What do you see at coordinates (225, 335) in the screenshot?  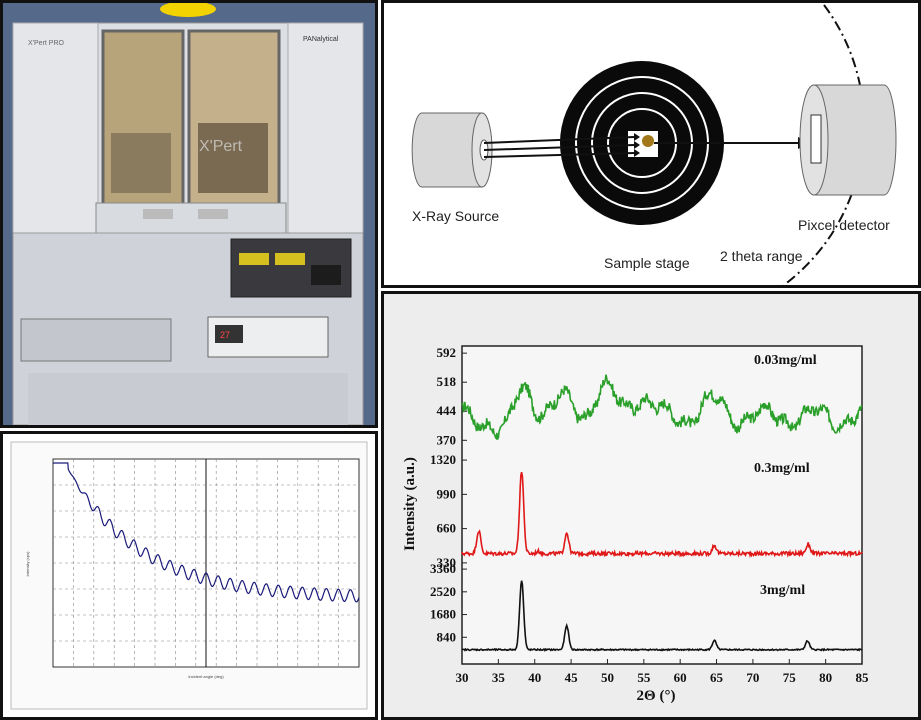 I see `display-value: 27` at bounding box center [225, 335].